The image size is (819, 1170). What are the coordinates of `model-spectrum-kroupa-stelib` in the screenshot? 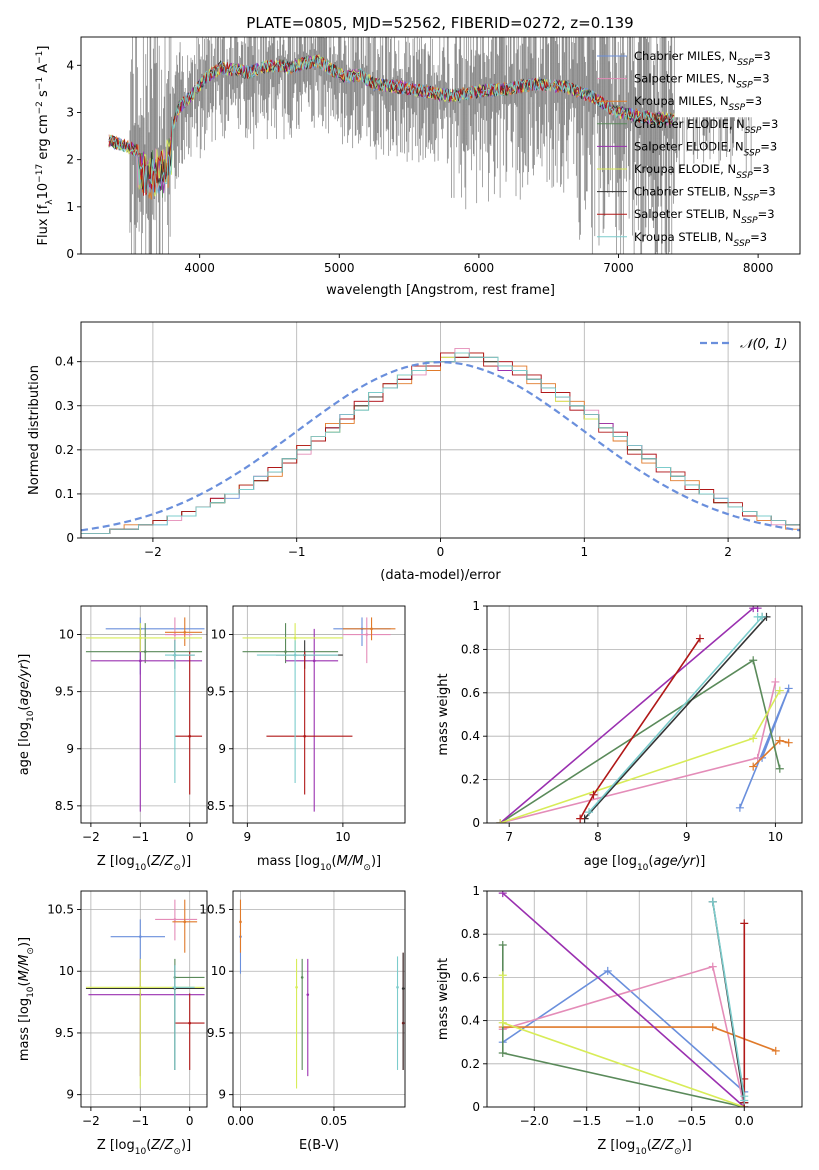 It's located at (391, 125).